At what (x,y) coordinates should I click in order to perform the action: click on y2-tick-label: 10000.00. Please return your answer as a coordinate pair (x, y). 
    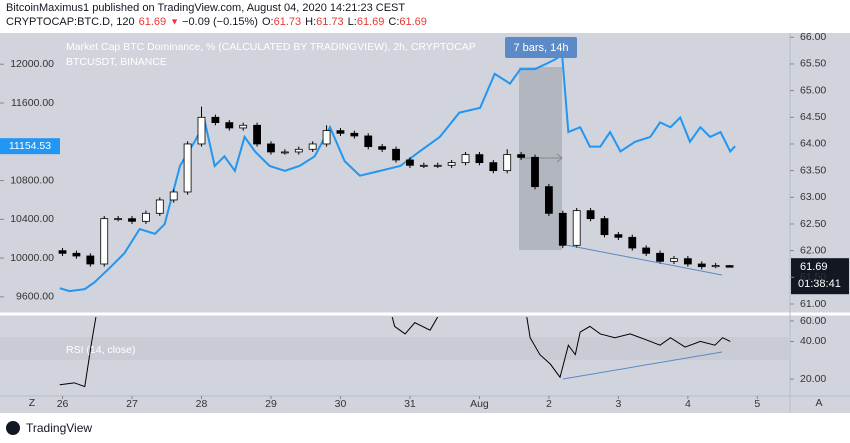
    Looking at the image, I should click on (32, 258).